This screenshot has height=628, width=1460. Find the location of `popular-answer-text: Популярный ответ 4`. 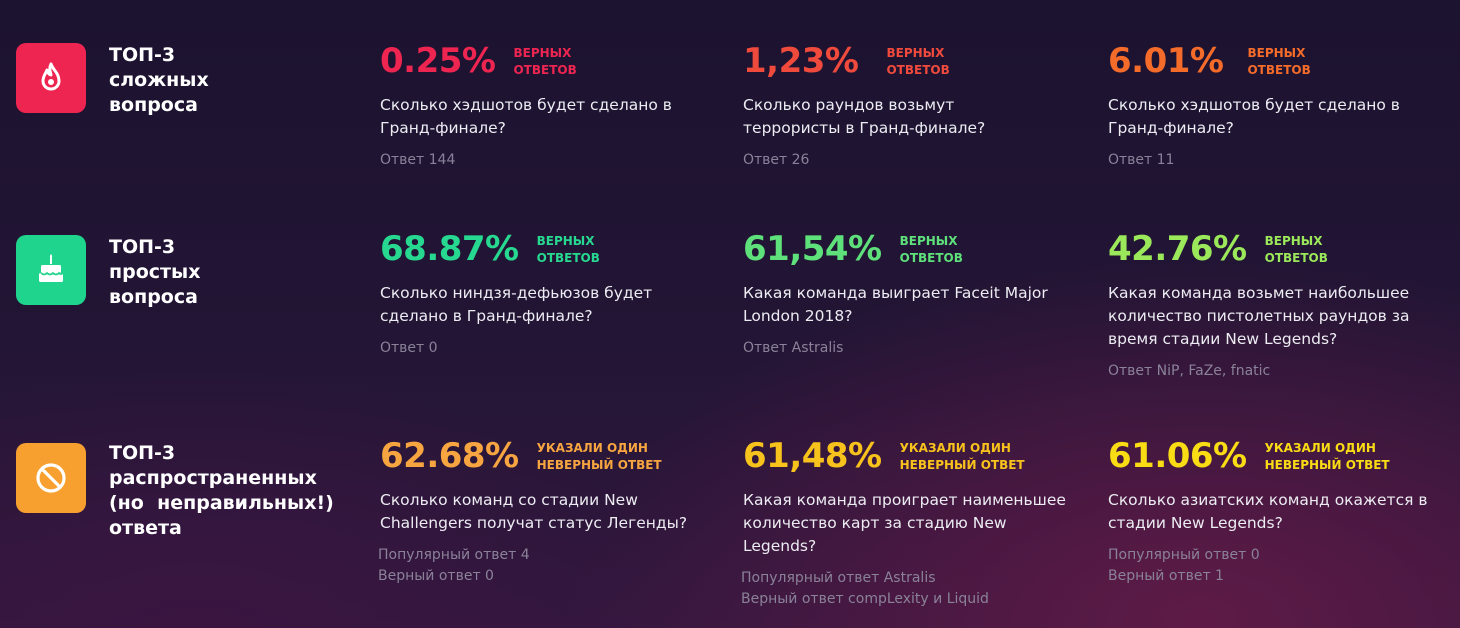

popular-answer-text: Популярный ответ 4 is located at coordinates (454, 555).